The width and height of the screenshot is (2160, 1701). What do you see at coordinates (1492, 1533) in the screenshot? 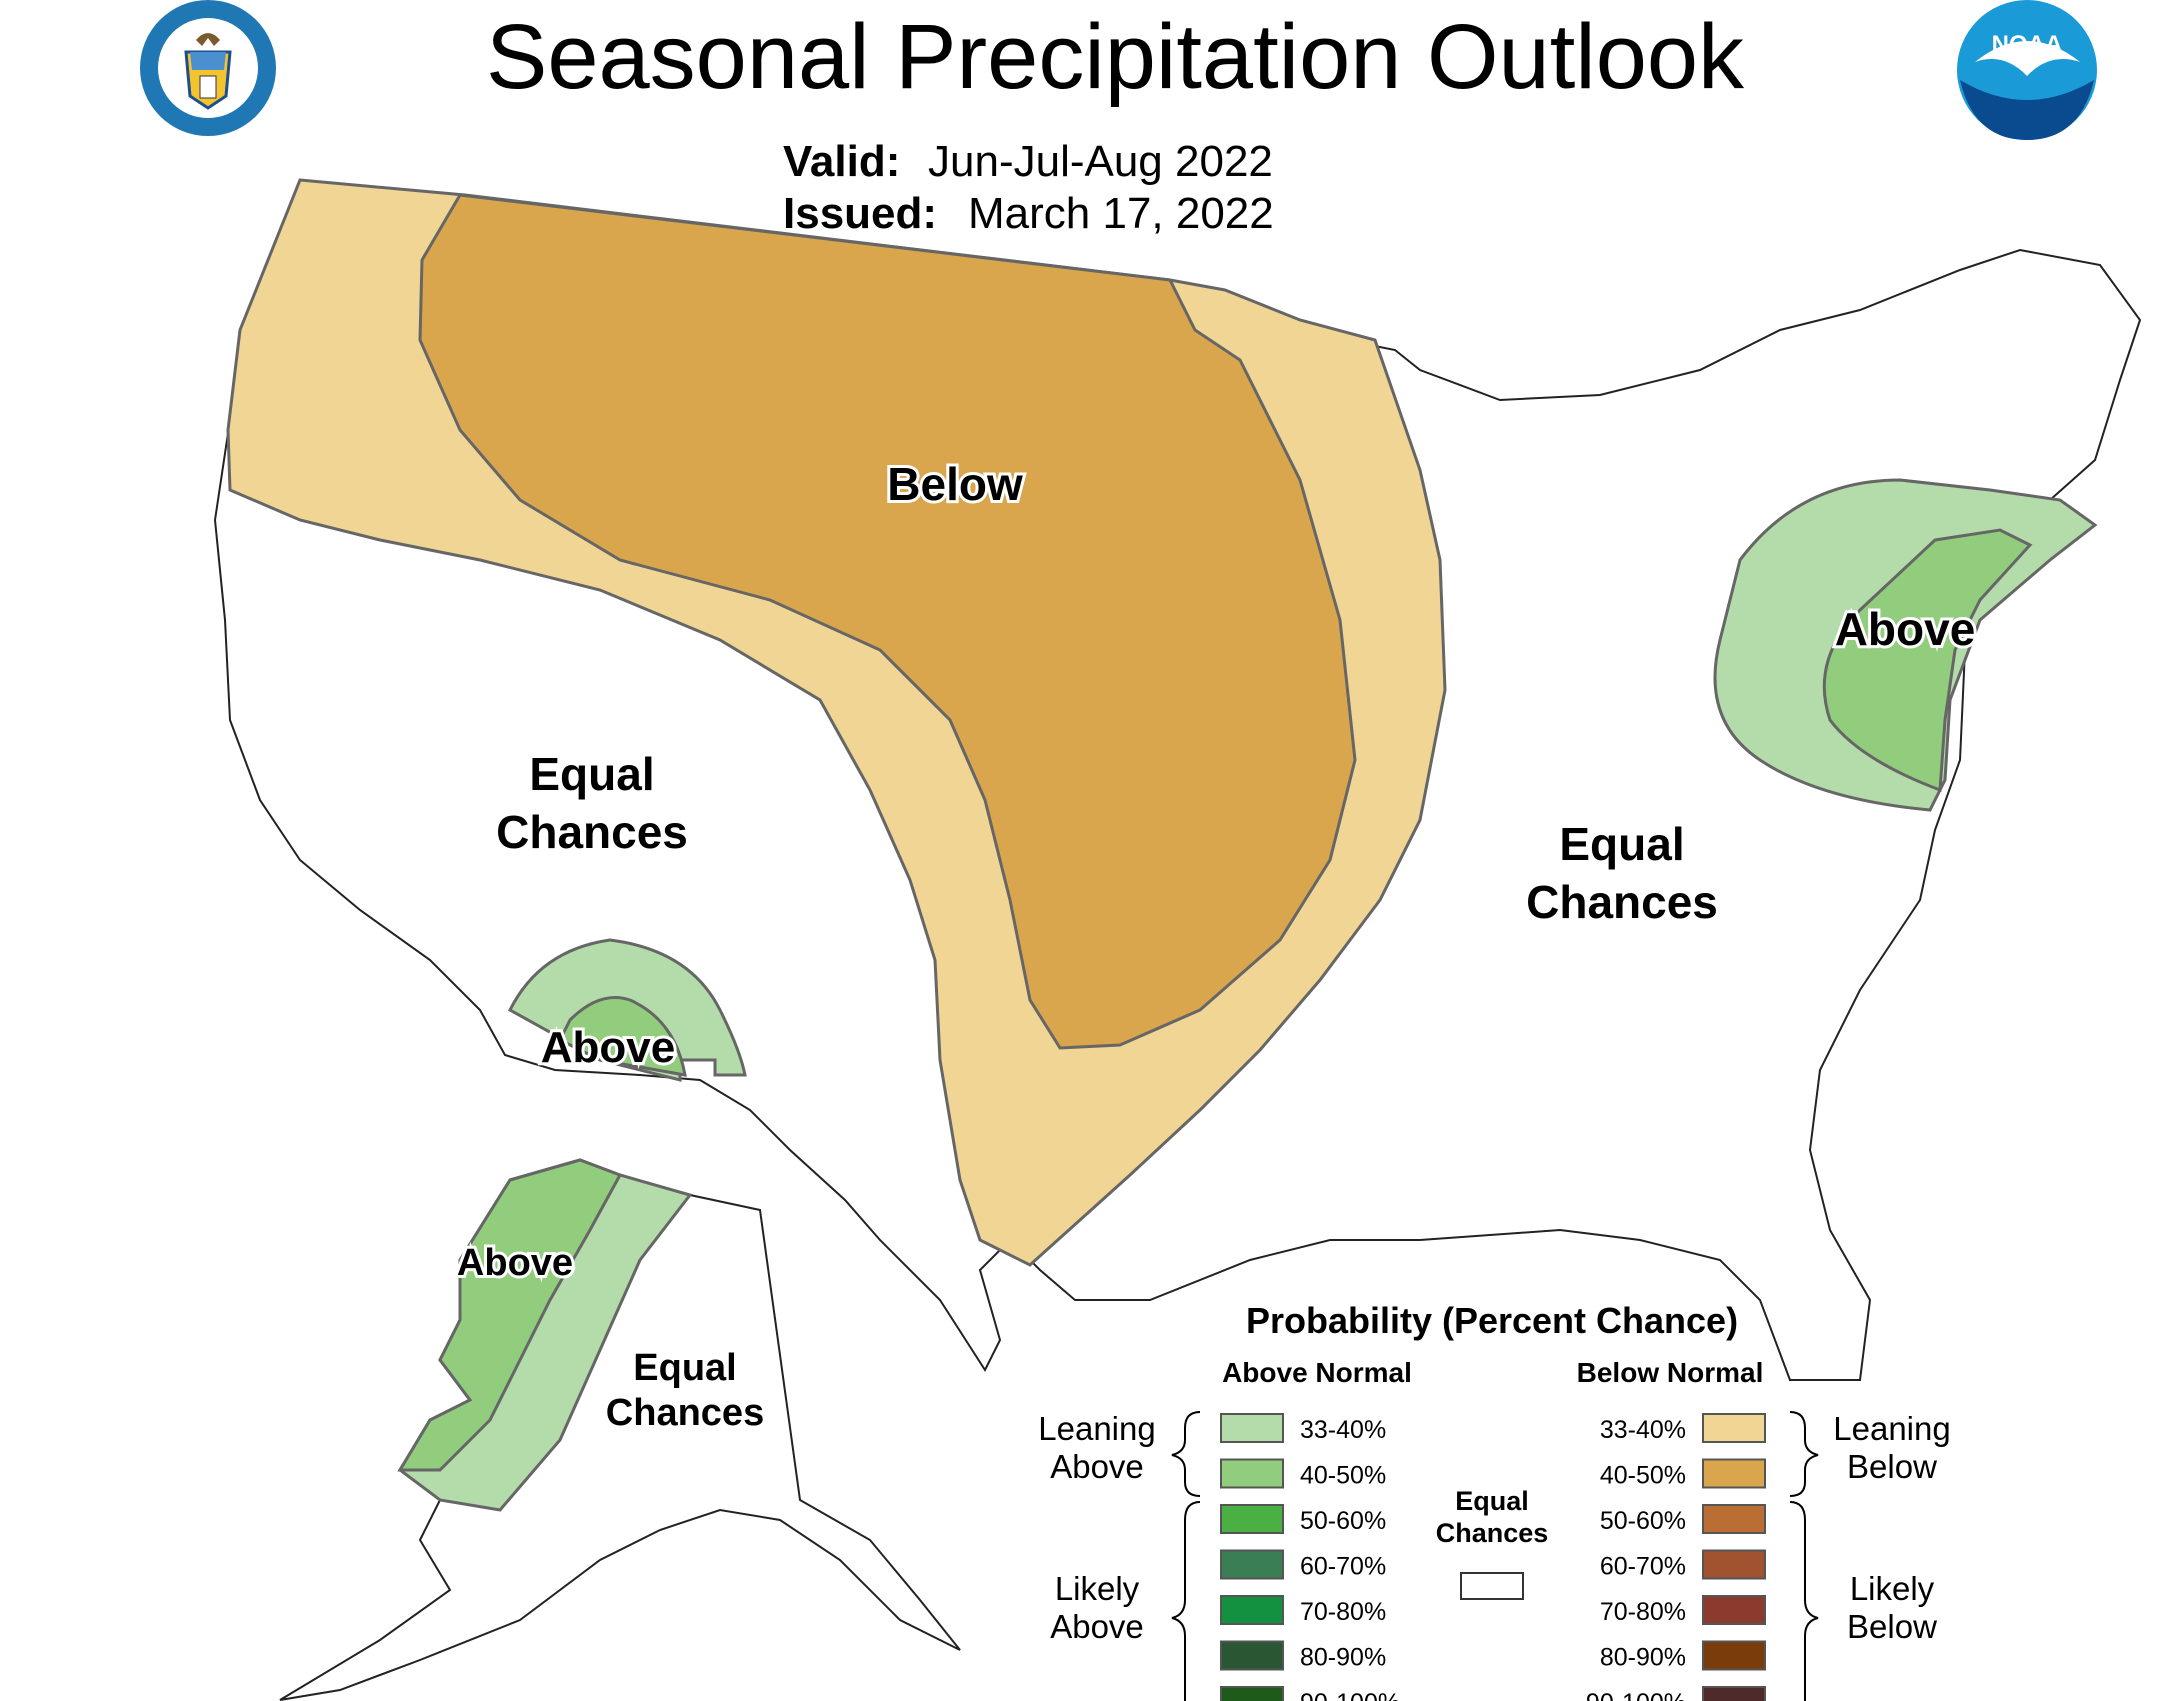
I see `legend-equal-2: Chances` at bounding box center [1492, 1533].